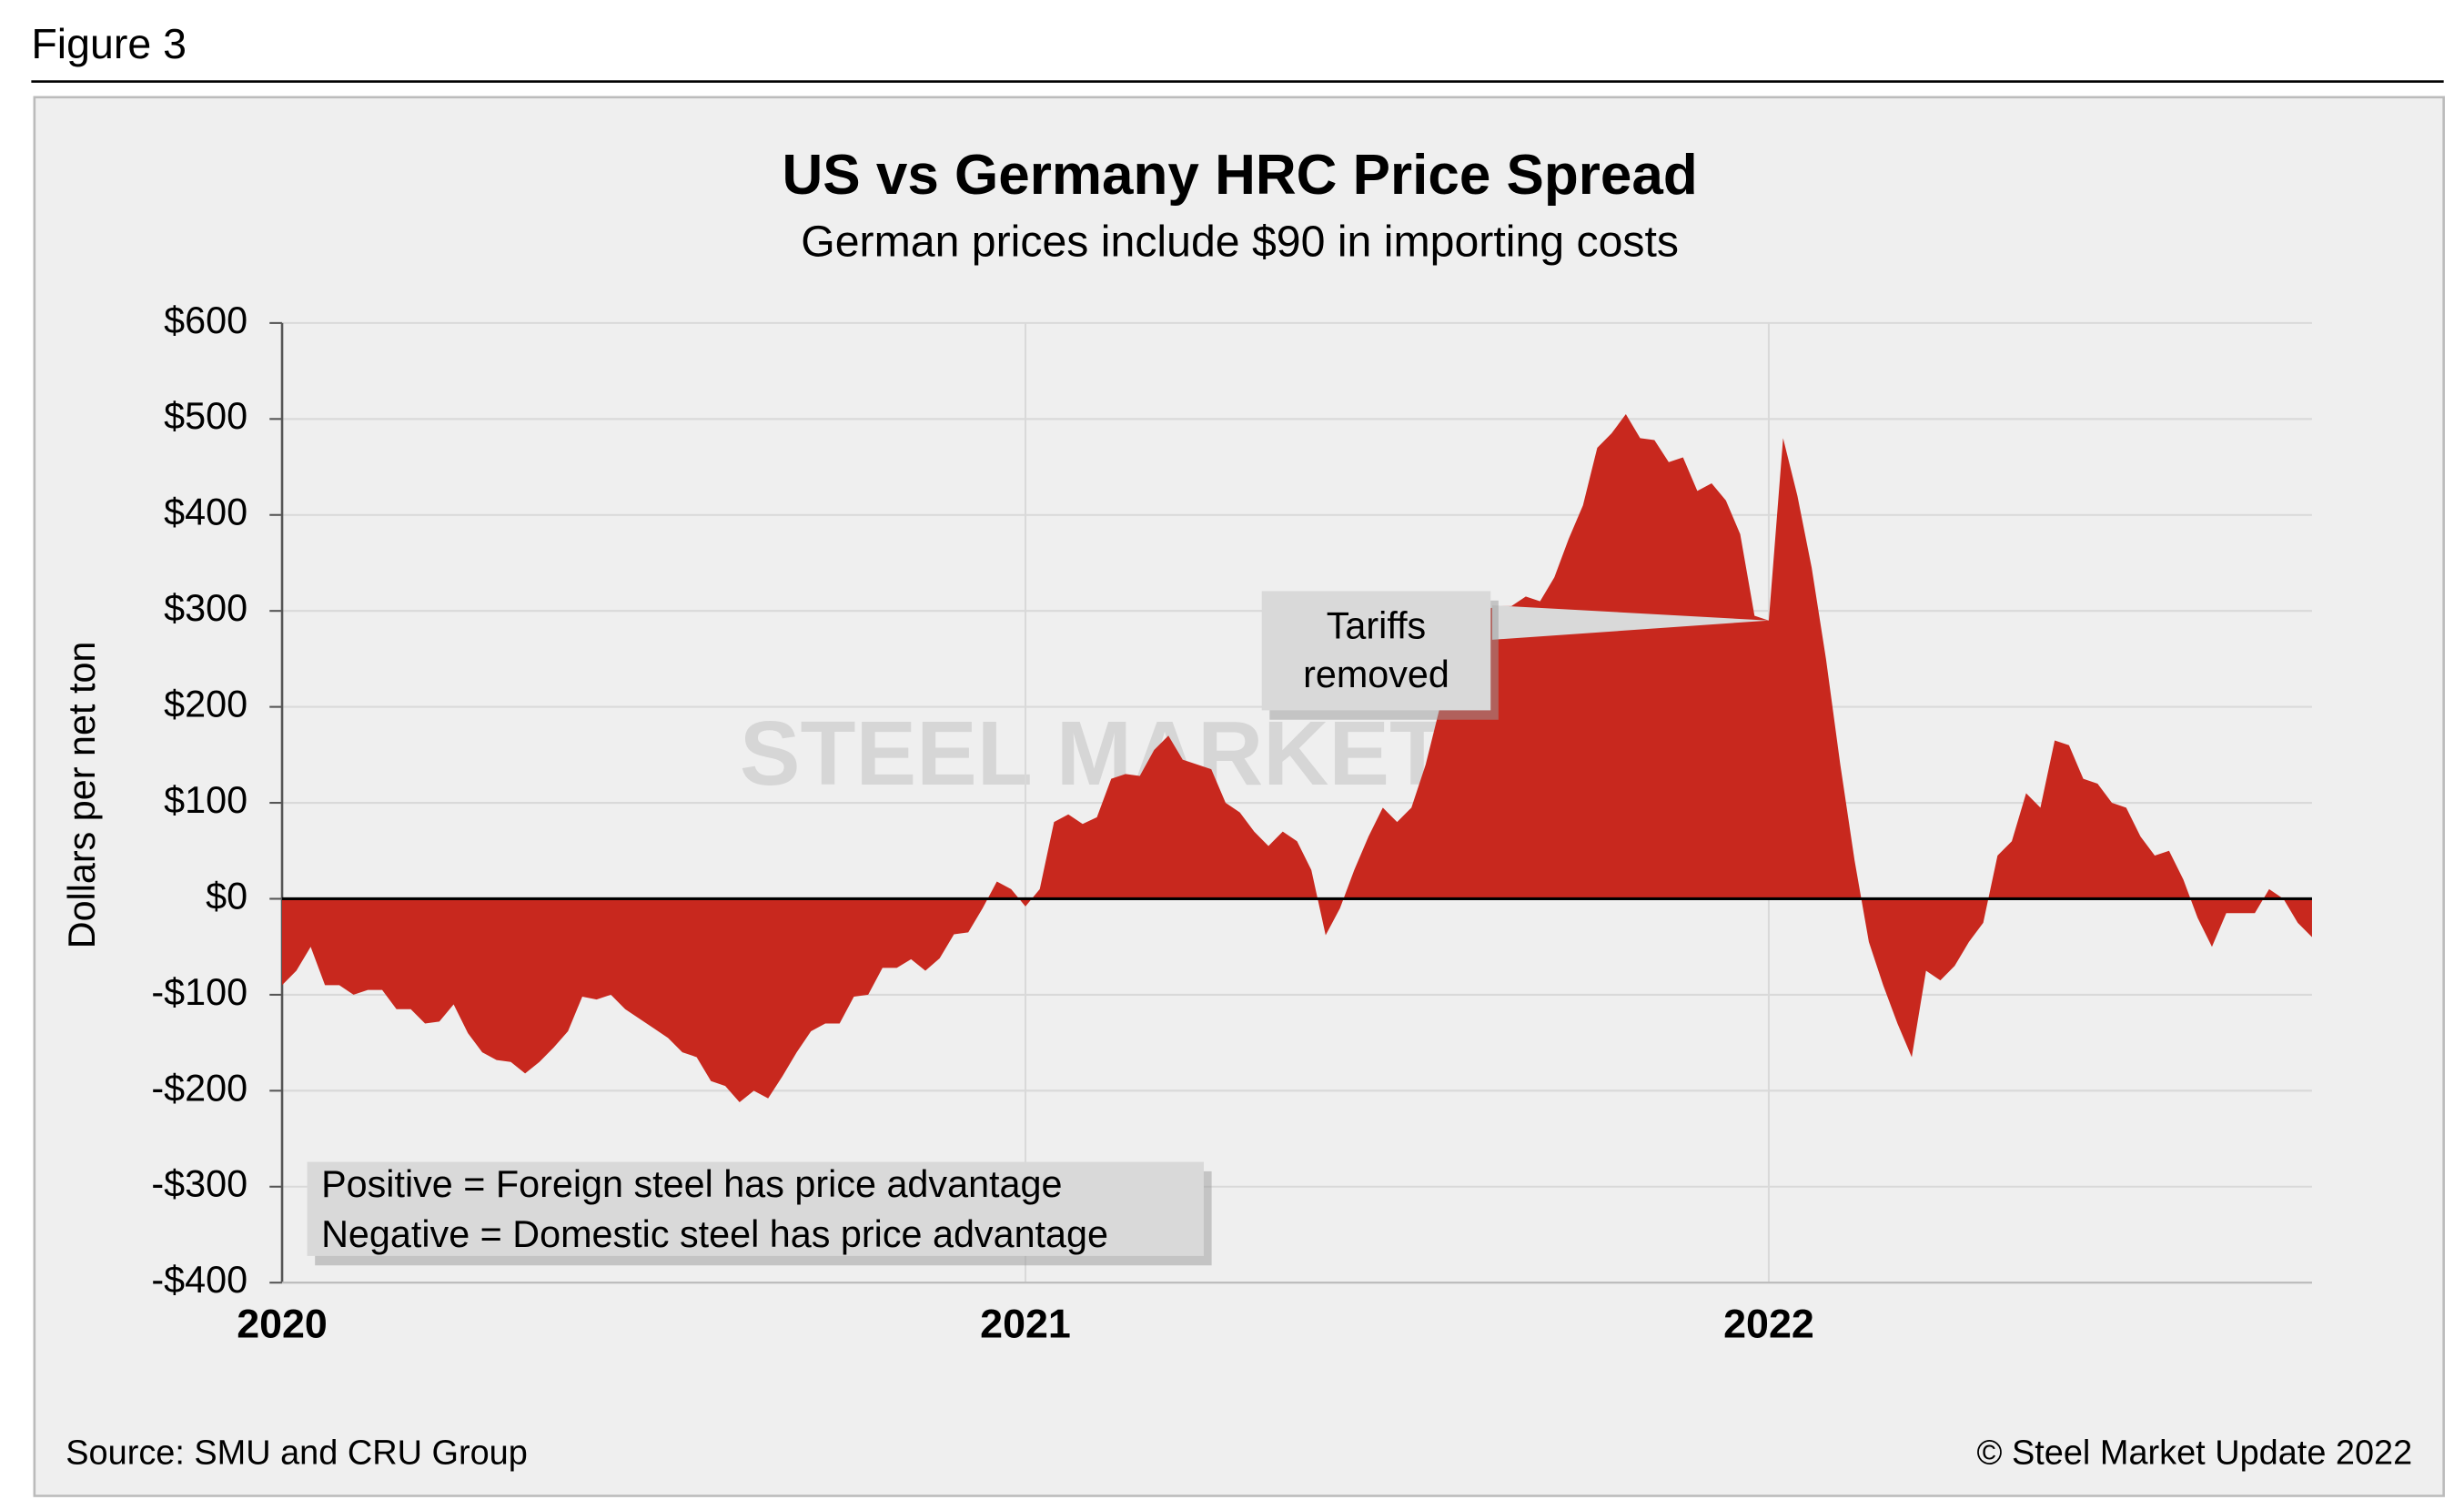 This screenshot has height=1510, width=2464. What do you see at coordinates (282, 1323) in the screenshot?
I see `x-tick-label: 2020` at bounding box center [282, 1323].